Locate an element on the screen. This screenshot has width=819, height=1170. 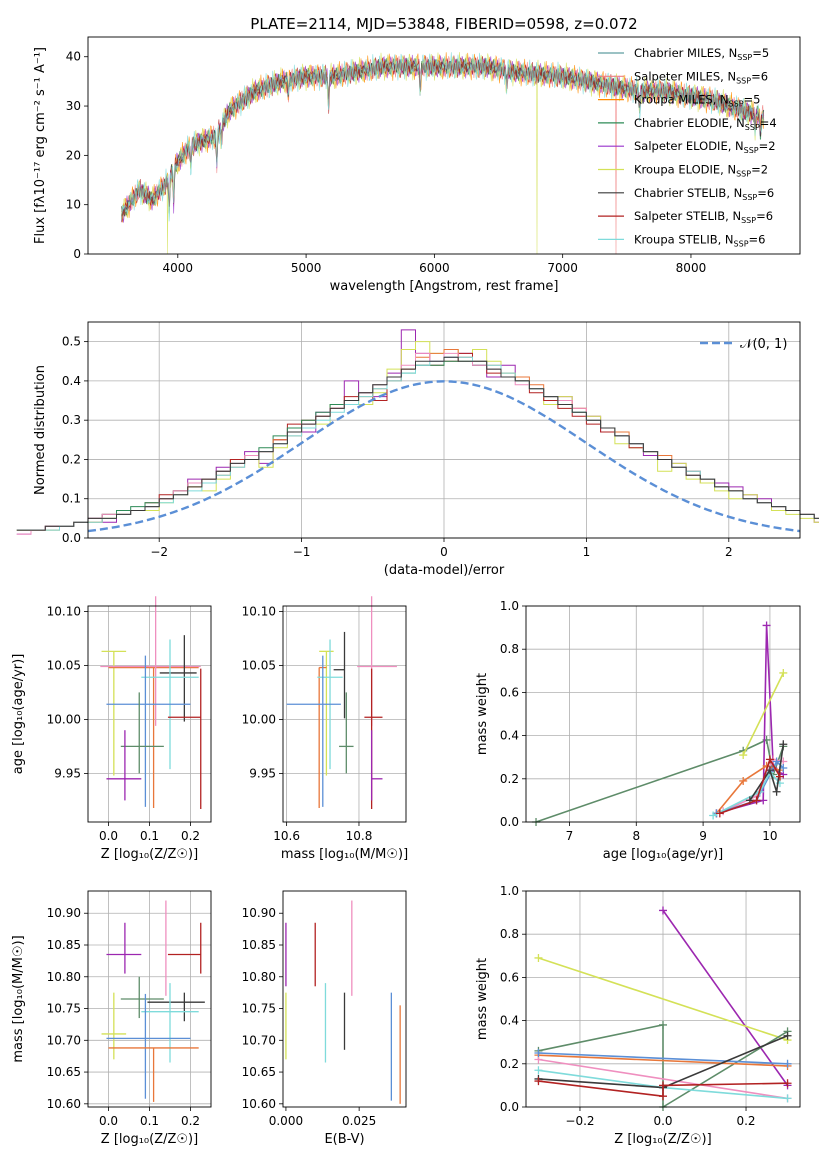
y-tick-label: 0.6 is located at coordinates (509, 692).